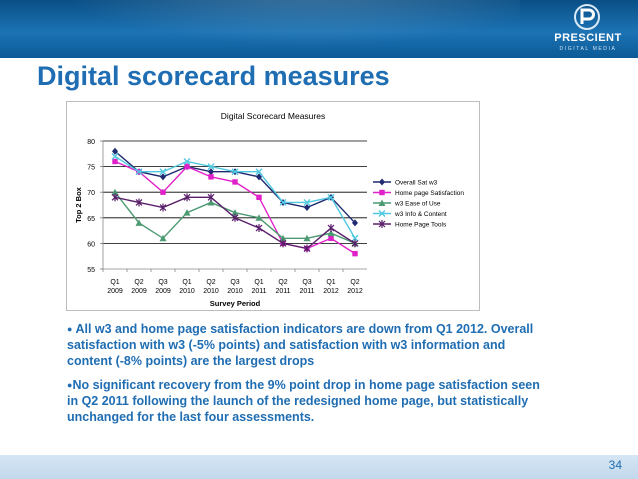 The width and height of the screenshot is (638, 479). What do you see at coordinates (417, 204) in the screenshot?
I see `legend-label: w3 Ease of Use` at bounding box center [417, 204].